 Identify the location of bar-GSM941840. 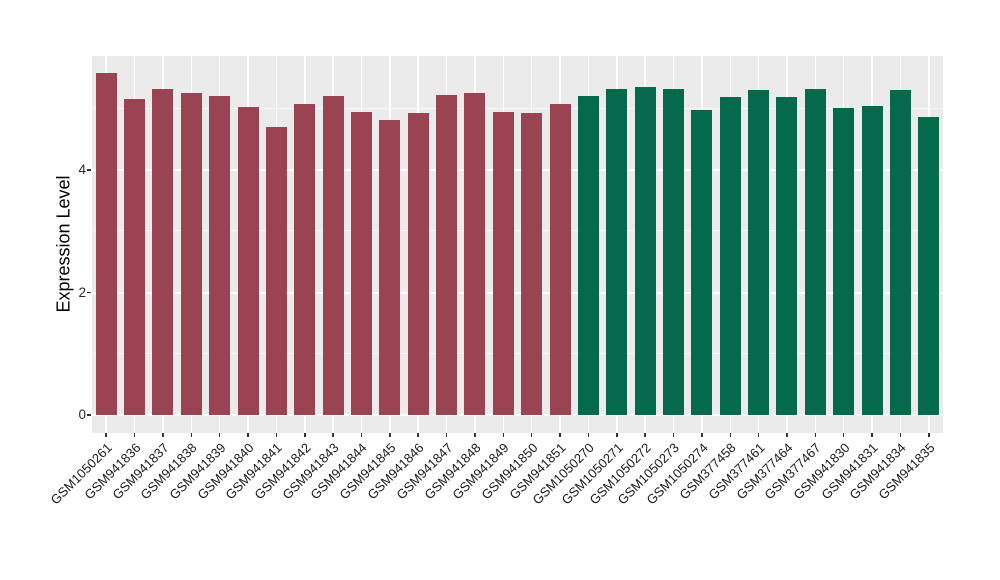
(248, 260).